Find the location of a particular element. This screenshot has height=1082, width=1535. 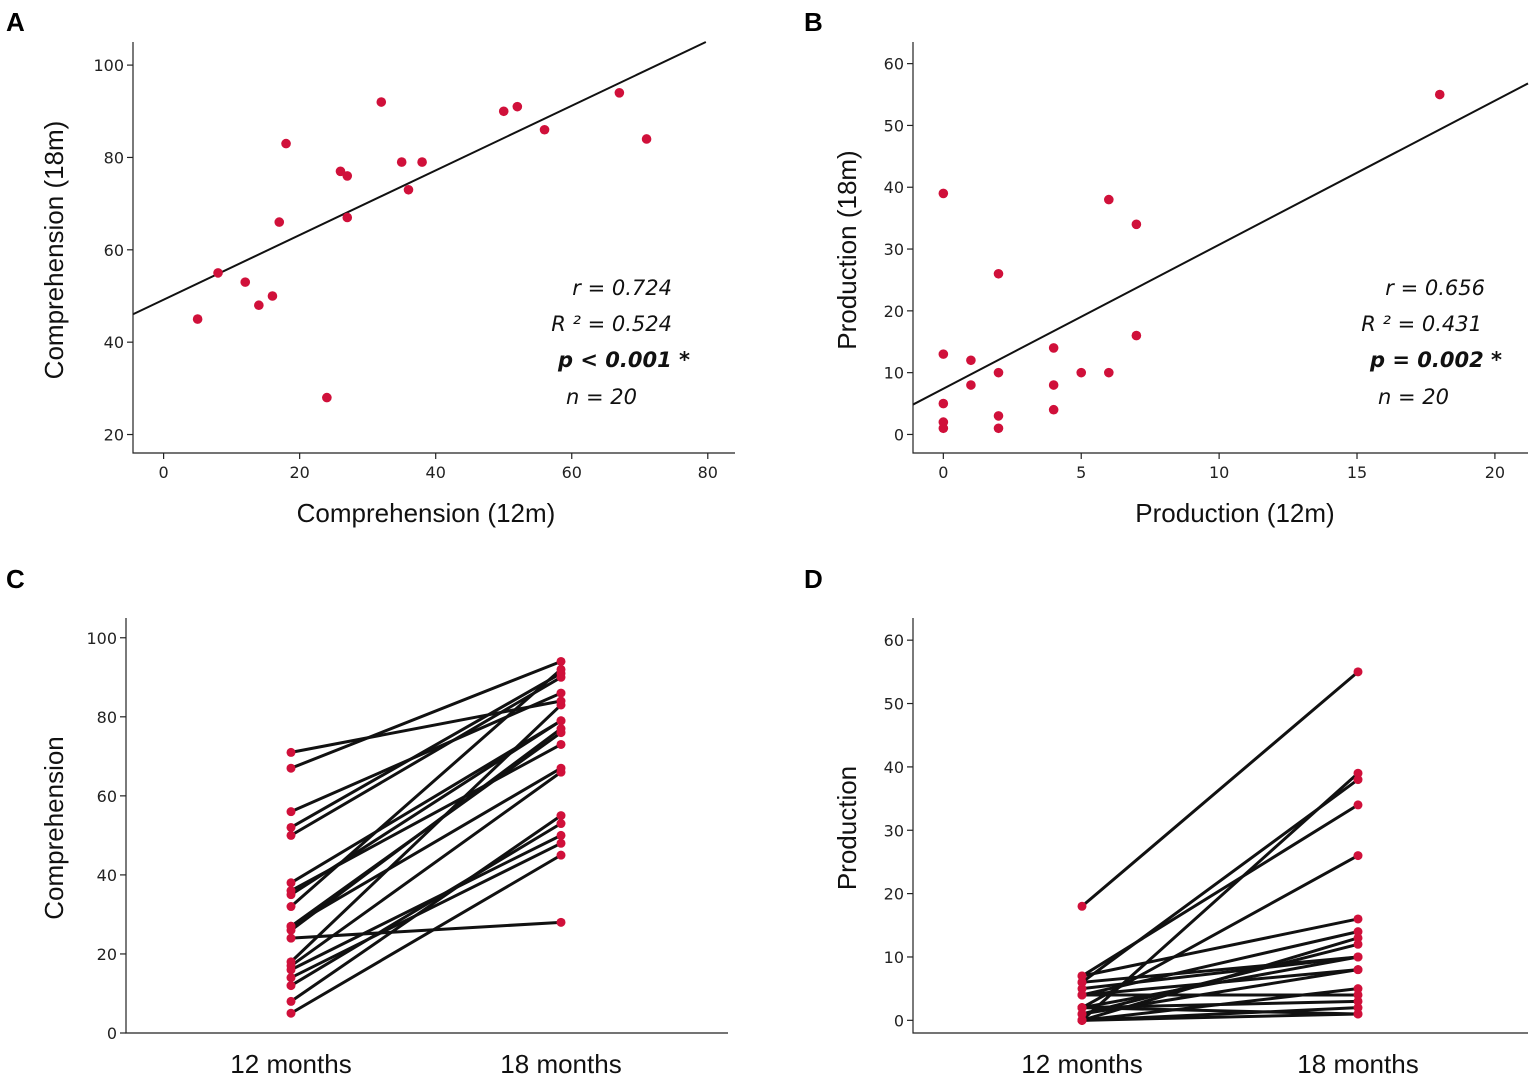

panel-b-n-stat: n = 20 is located at coordinates (1413, 397).